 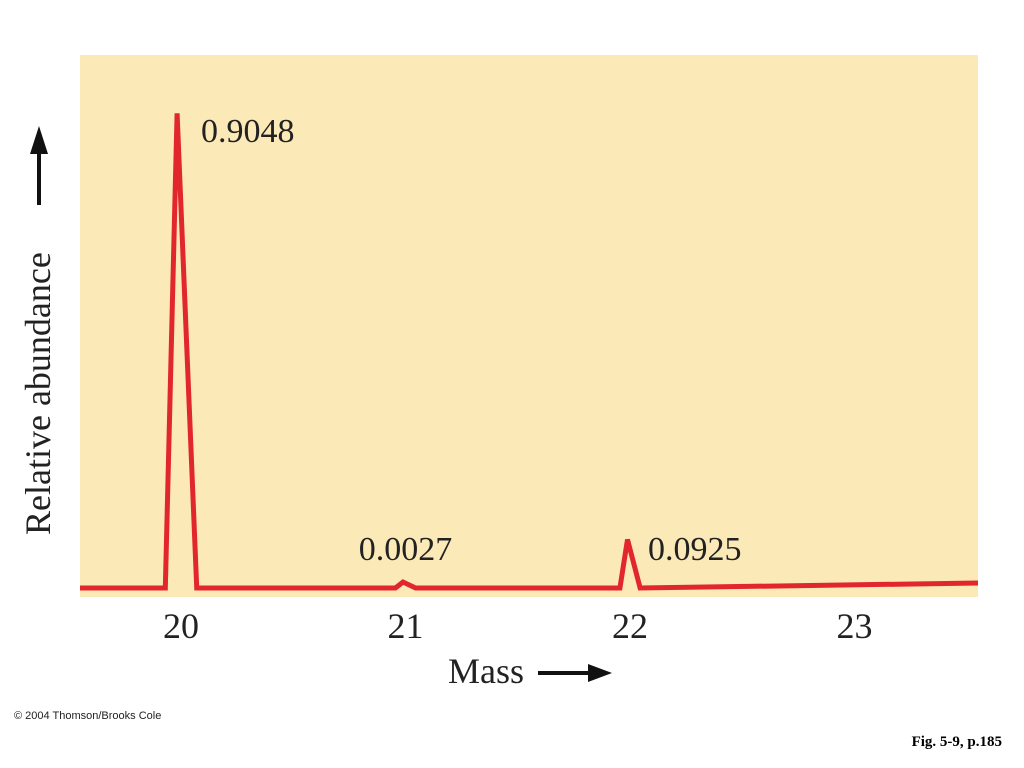 I want to click on peak-label: 0.0027, so click(x=406, y=549).